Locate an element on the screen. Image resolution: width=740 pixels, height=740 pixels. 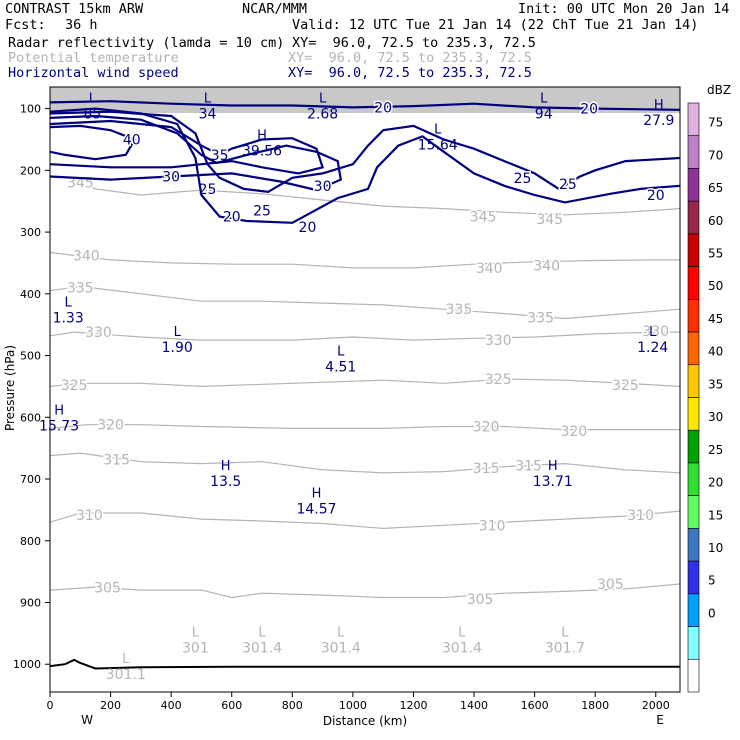
colorbar-label: 15 is located at coordinates (715, 515).